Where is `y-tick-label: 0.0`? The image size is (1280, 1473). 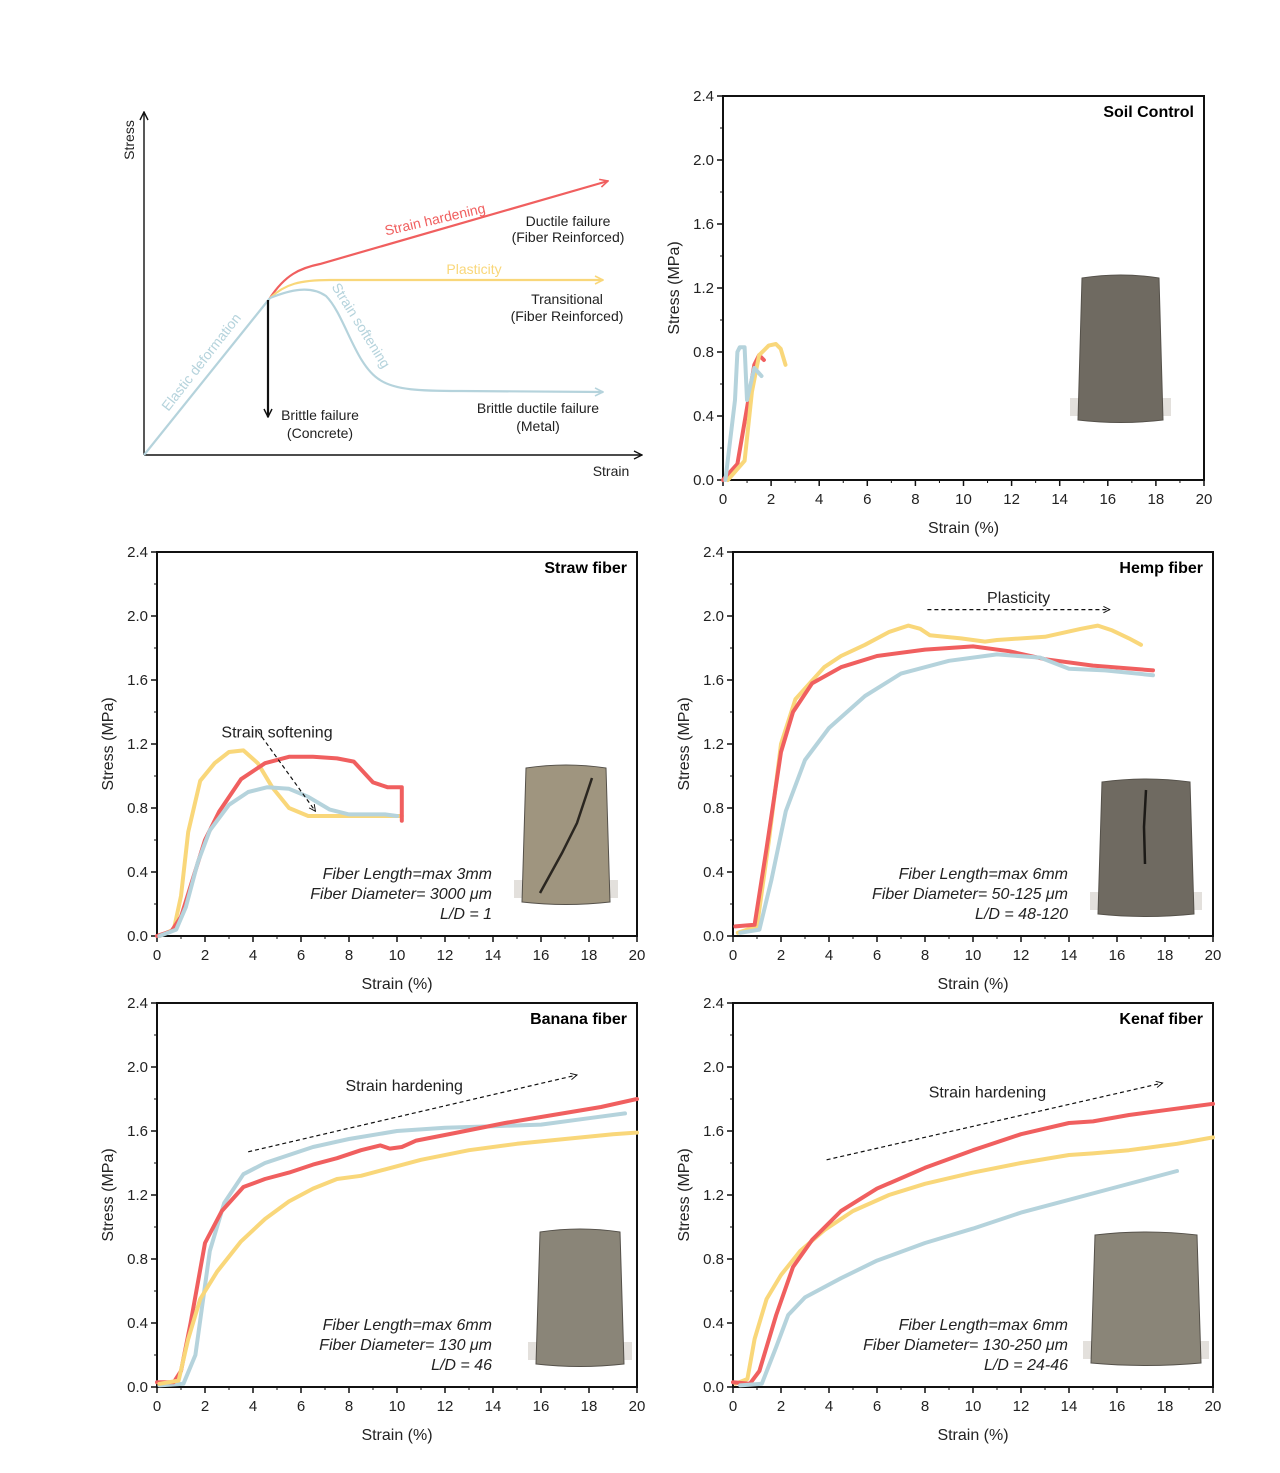 y-tick-label: 0.0 is located at coordinates (137, 936).